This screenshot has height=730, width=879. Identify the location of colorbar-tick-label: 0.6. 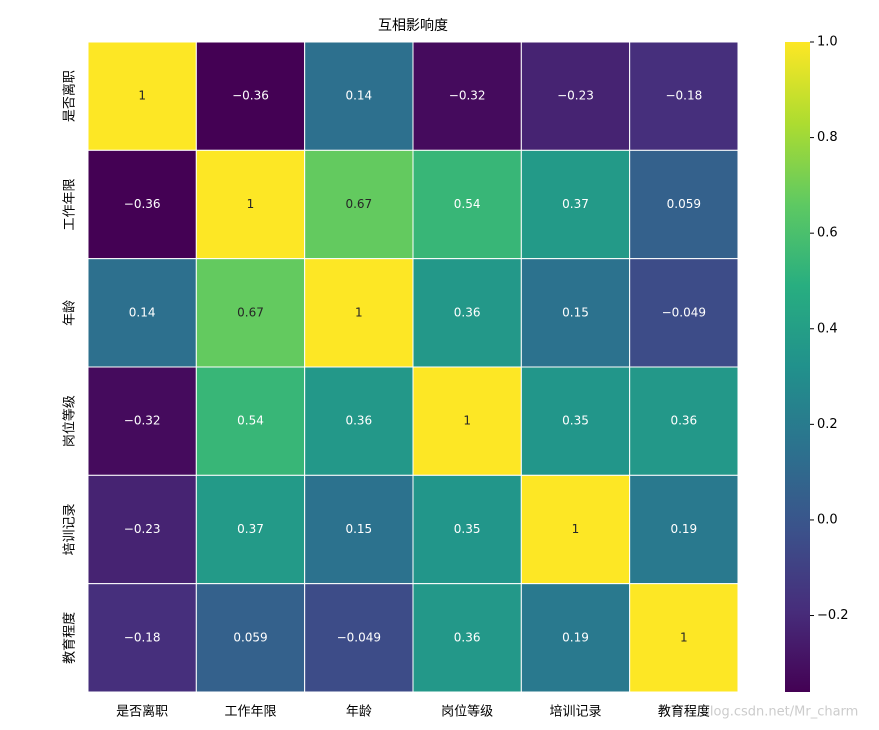
(827, 233).